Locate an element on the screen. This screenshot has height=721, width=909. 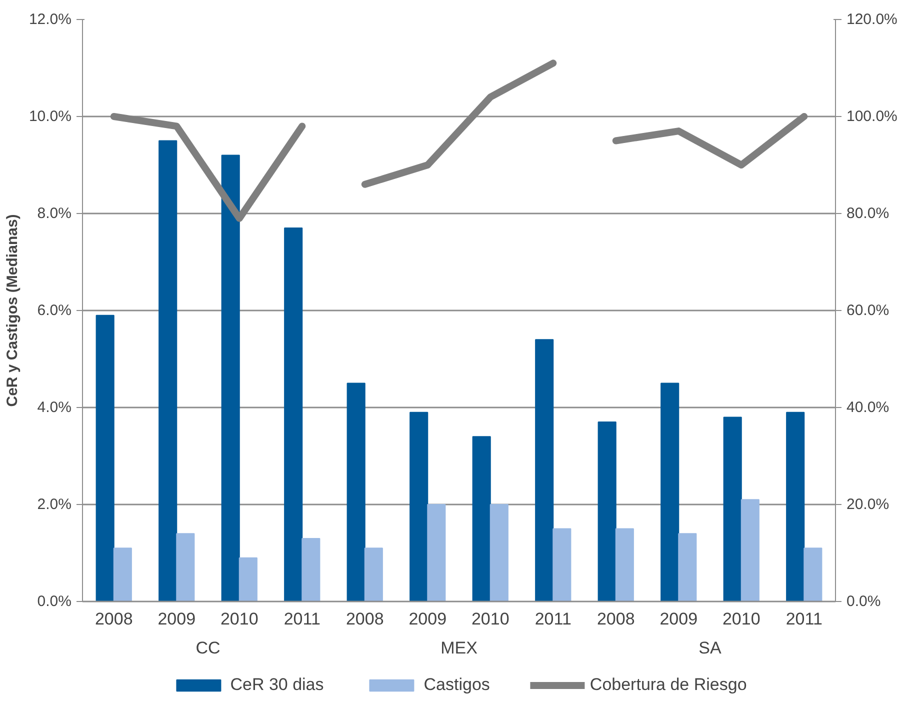
legend-label: CeR 30 dias is located at coordinates (277, 685).